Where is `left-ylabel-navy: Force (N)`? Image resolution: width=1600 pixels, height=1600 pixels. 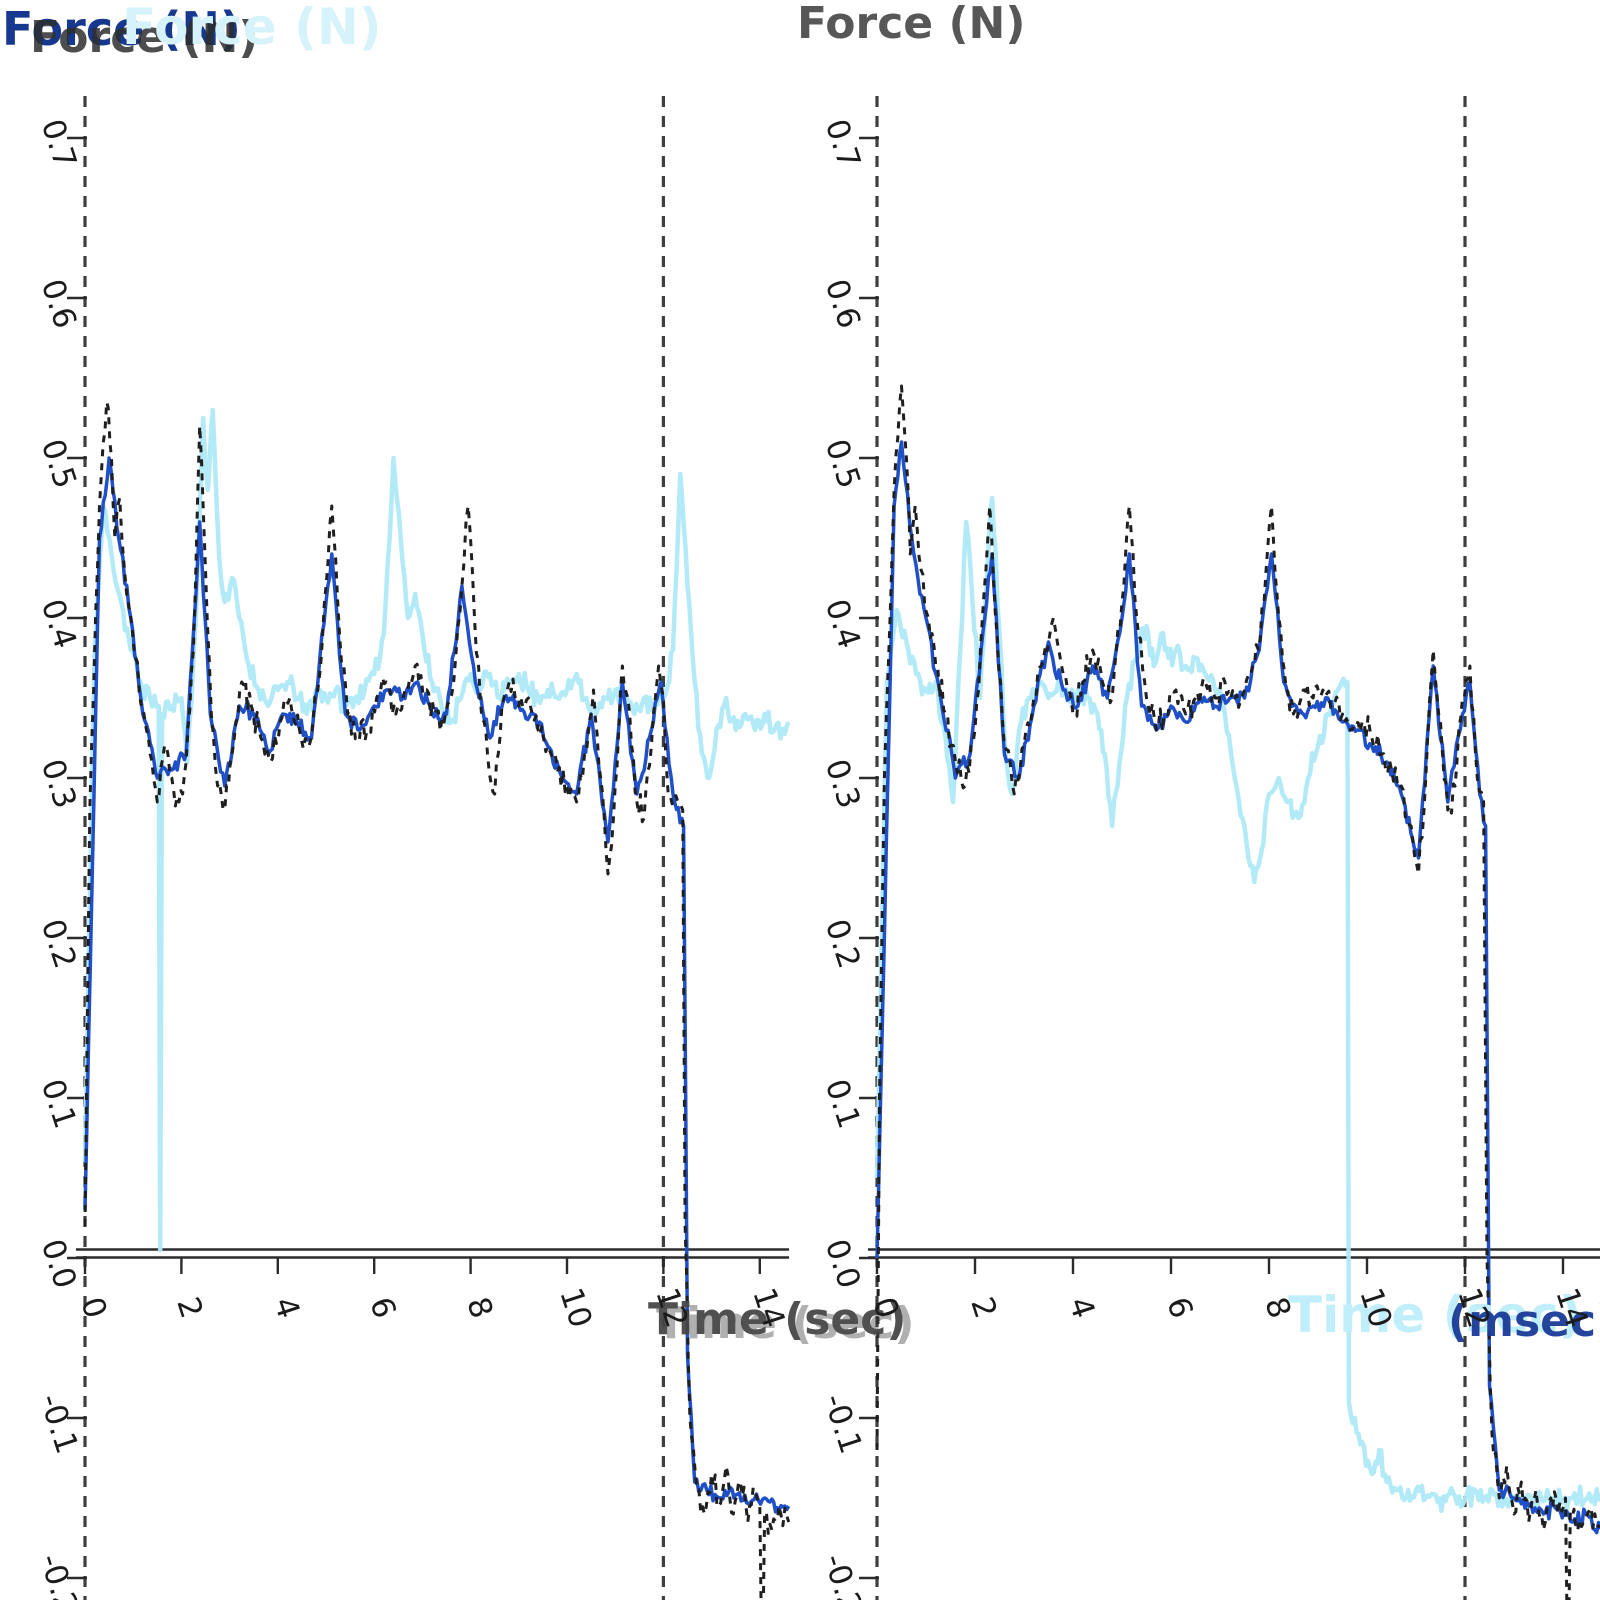 left-ylabel-navy: Force (N) is located at coordinates (121, 29).